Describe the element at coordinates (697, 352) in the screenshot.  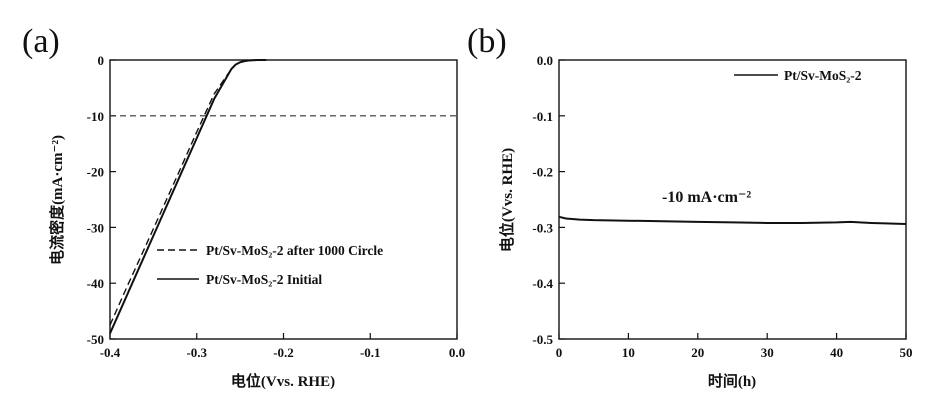
I see `panel-b-x-tick-label-2: 20` at that location.